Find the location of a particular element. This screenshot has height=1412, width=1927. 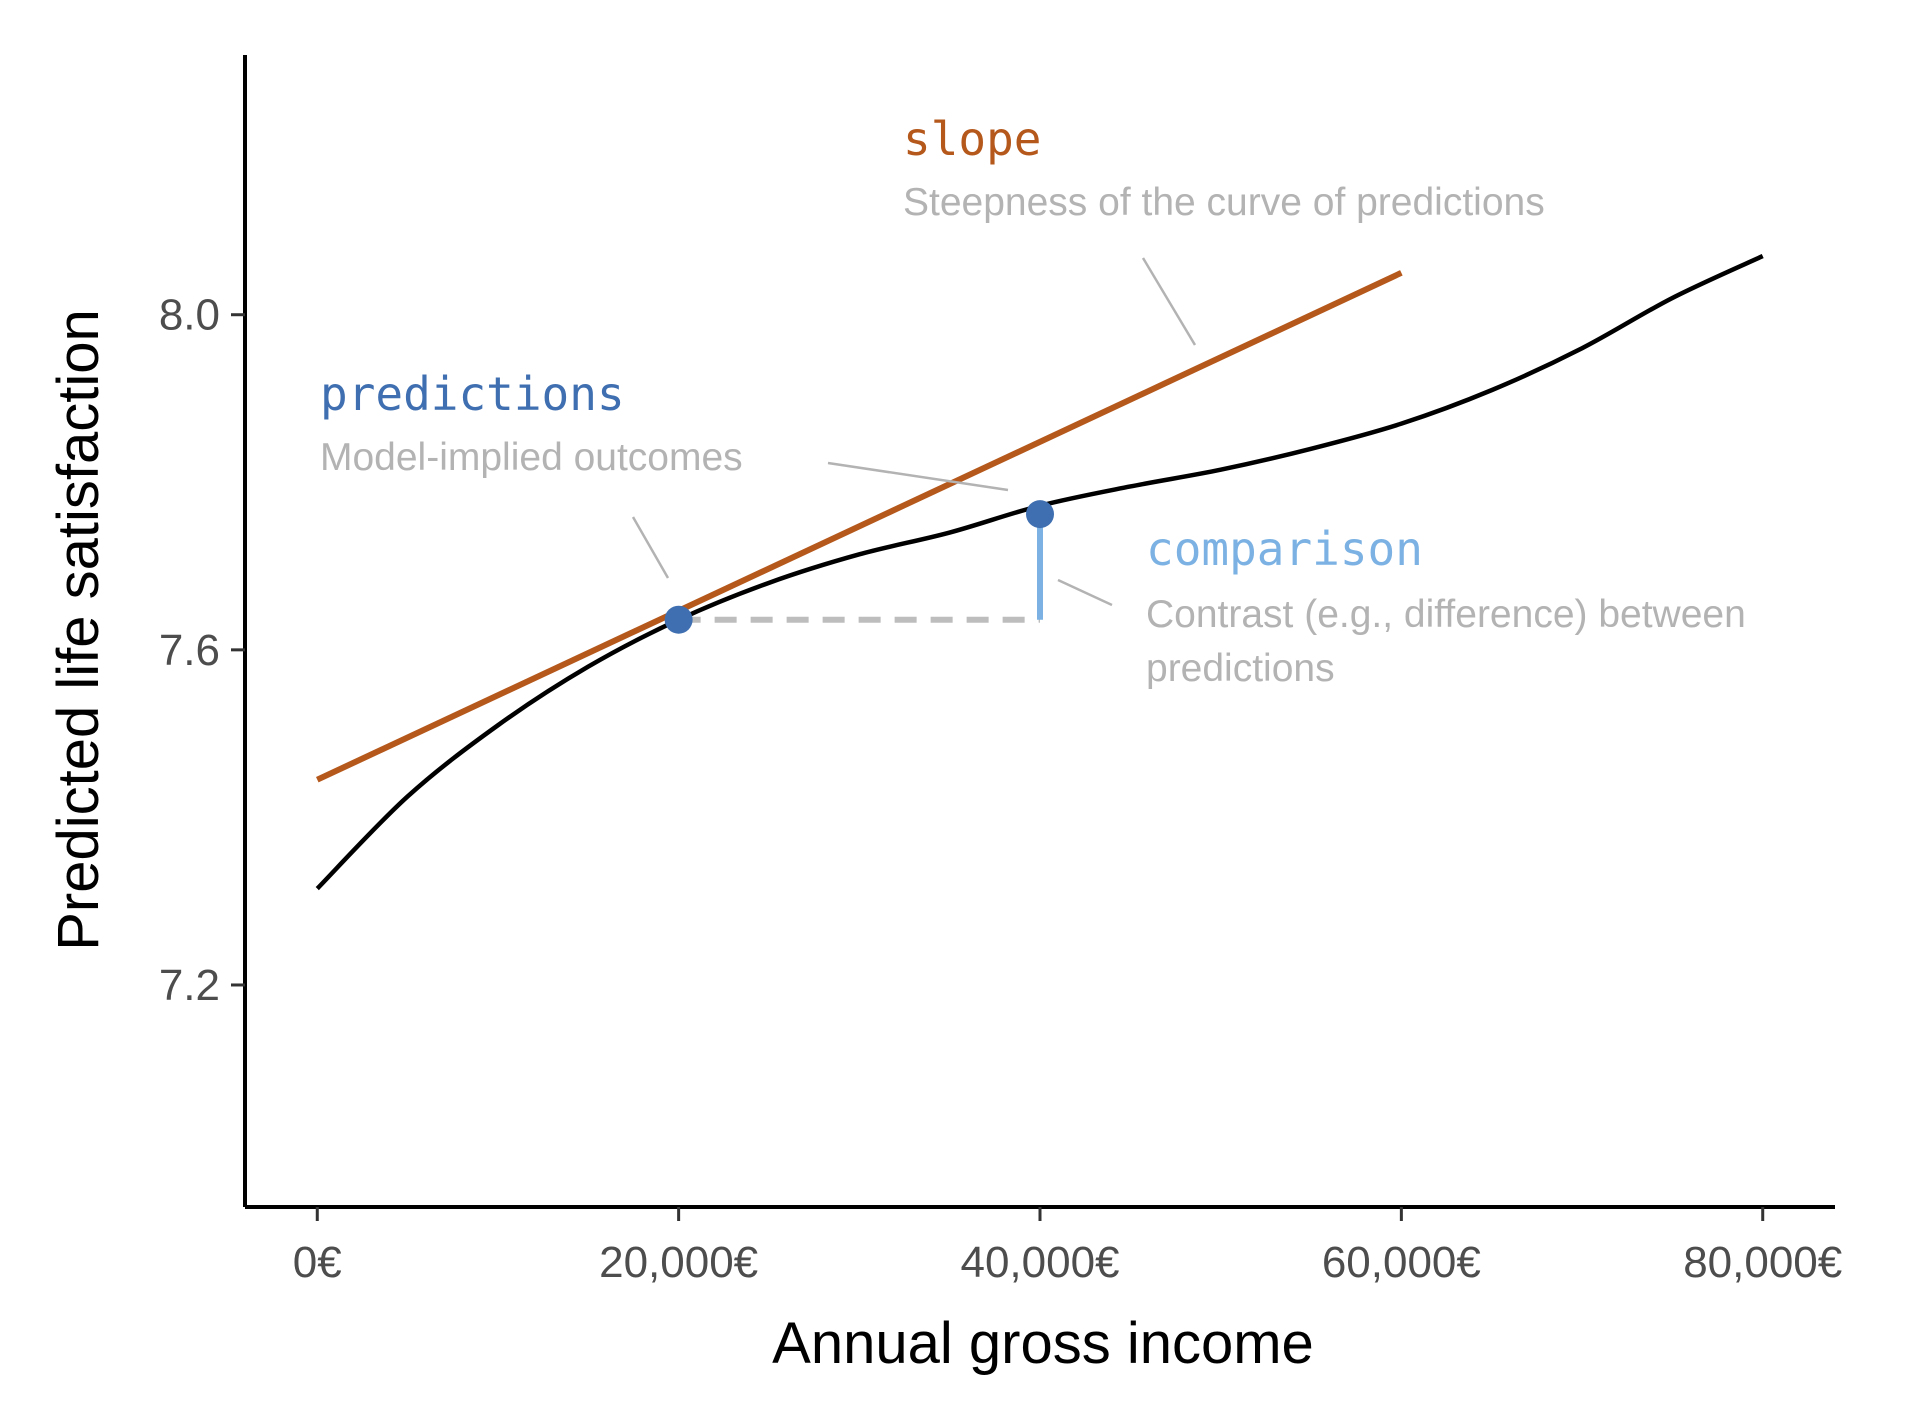

slope-leader-line is located at coordinates (1169, 301).